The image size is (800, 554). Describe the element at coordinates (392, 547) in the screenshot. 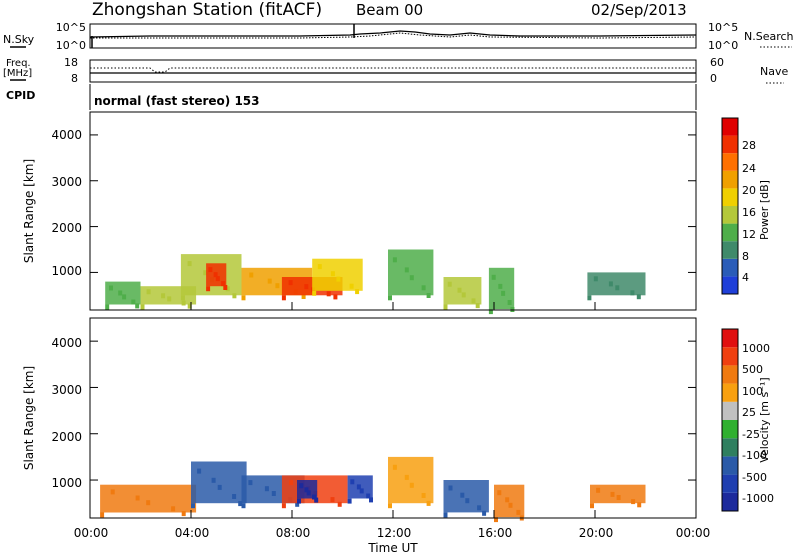

I see `x-axis-label: Time UT` at that location.